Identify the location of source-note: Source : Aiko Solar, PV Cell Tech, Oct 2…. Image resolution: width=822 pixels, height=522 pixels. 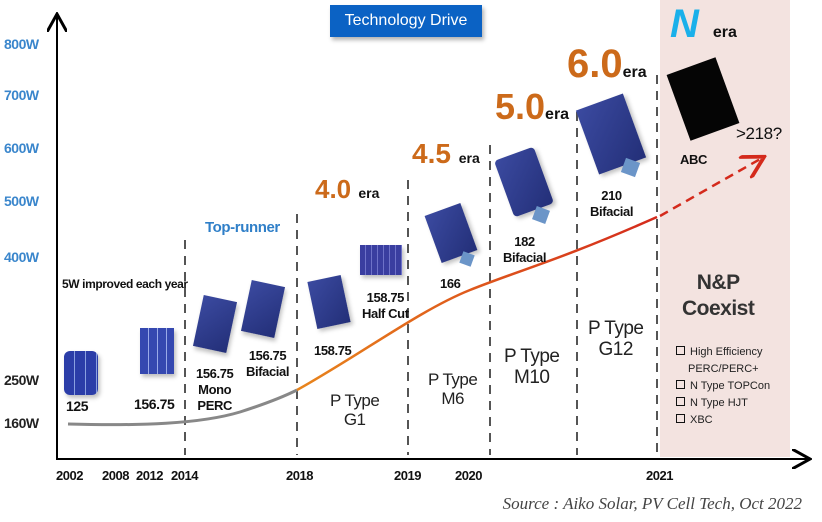
(652, 503).